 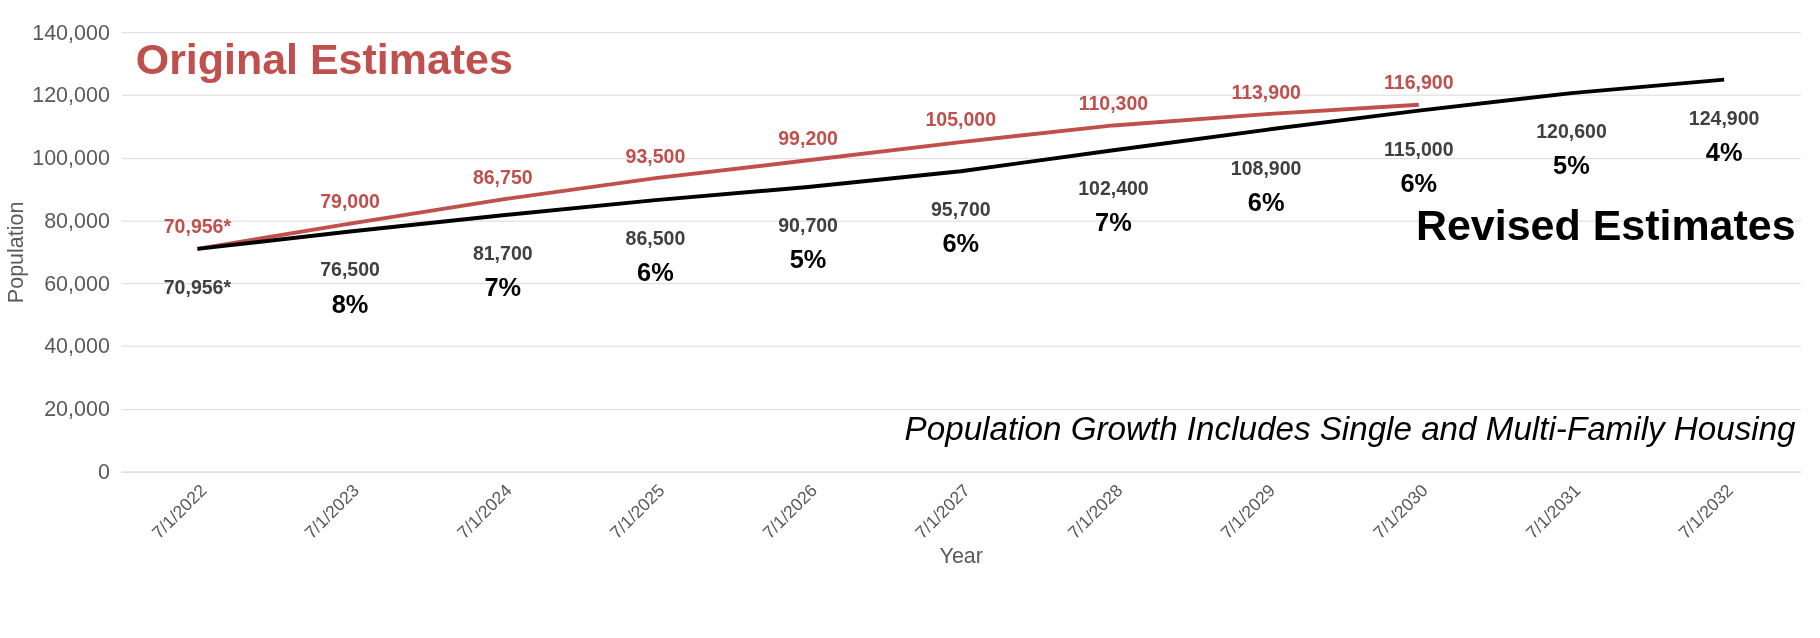 I want to click on annotation: 8%, so click(x=350, y=303).